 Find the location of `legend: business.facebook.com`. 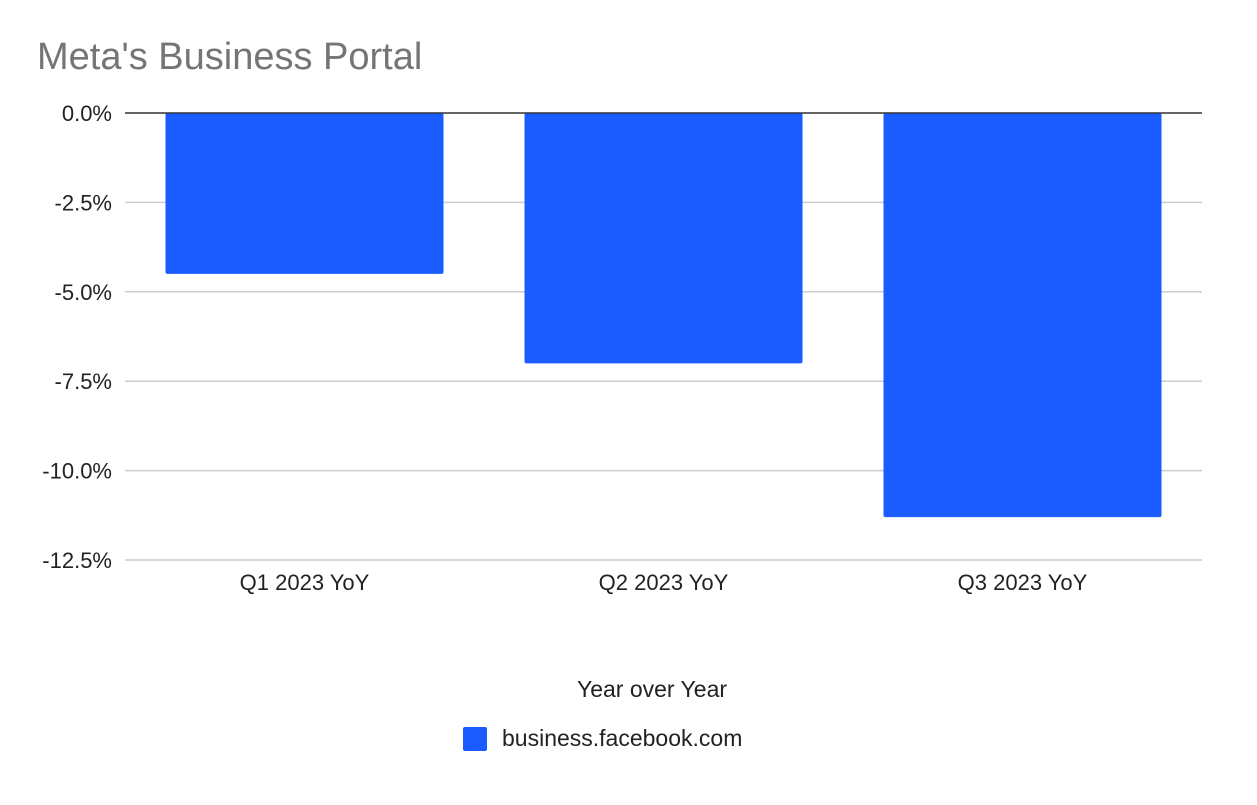

legend: business.facebook.com is located at coordinates (602, 738).